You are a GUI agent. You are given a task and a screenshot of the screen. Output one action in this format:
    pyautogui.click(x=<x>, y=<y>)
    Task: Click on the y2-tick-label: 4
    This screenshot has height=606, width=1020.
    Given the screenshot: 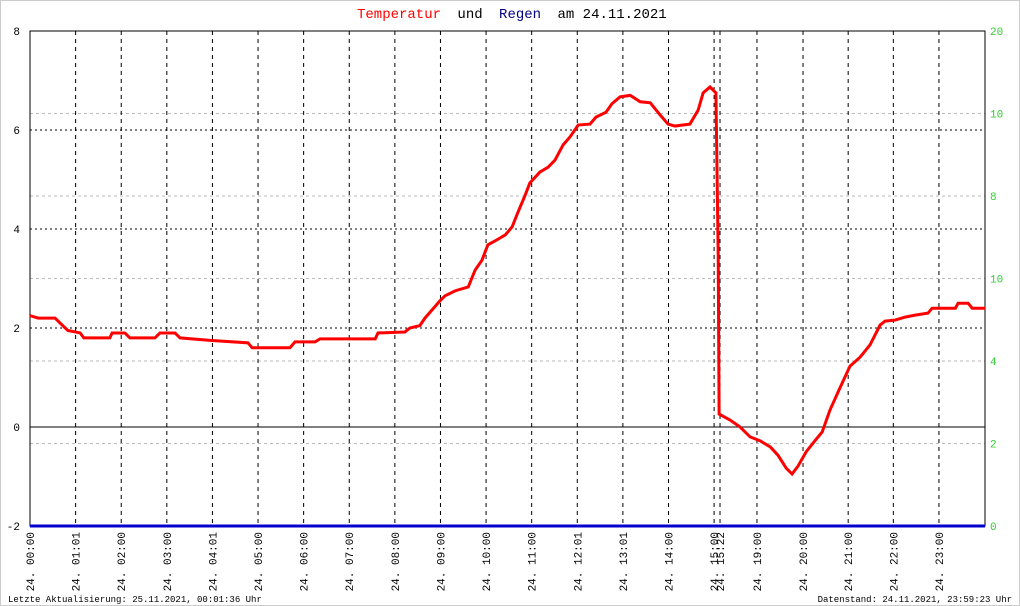 What is the action you would take?
    pyautogui.click(x=993, y=363)
    